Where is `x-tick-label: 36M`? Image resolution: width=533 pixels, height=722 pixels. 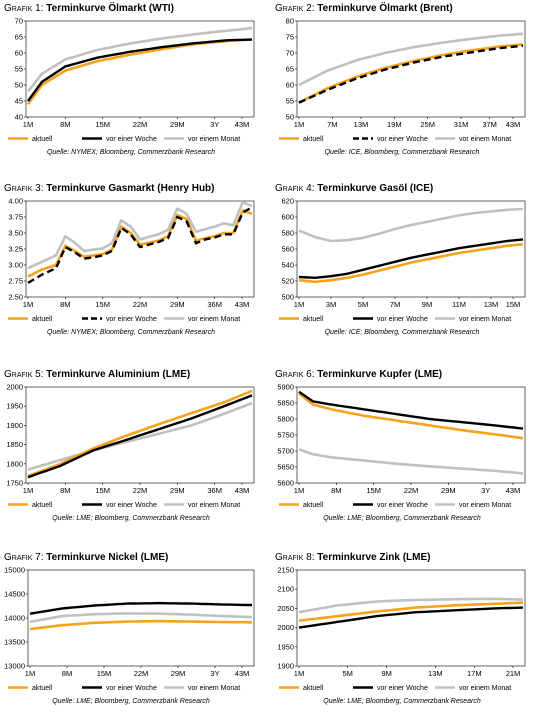 x-tick-label: 36M is located at coordinates (214, 304).